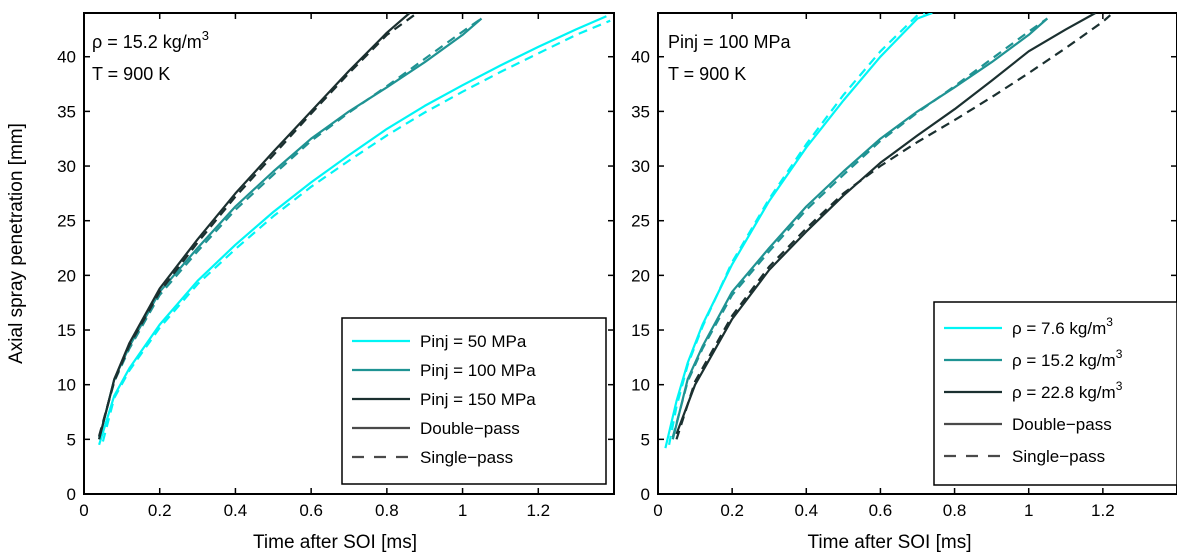 The height and width of the screenshot is (553, 1177). What do you see at coordinates (1059, 328) in the screenshot?
I see `legend-label: ρ = 7.6 kg/m` at bounding box center [1059, 328].